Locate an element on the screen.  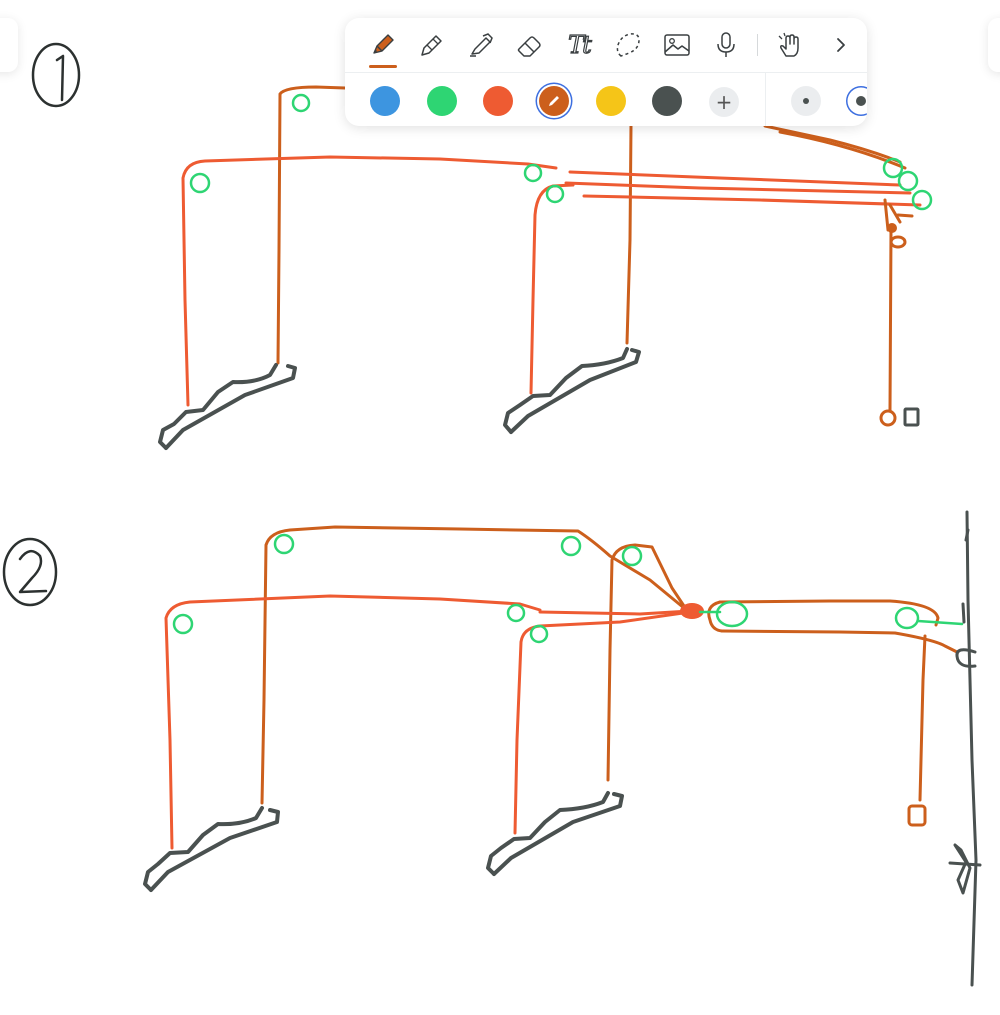
text-icon: Tt is located at coordinates (580, 44).